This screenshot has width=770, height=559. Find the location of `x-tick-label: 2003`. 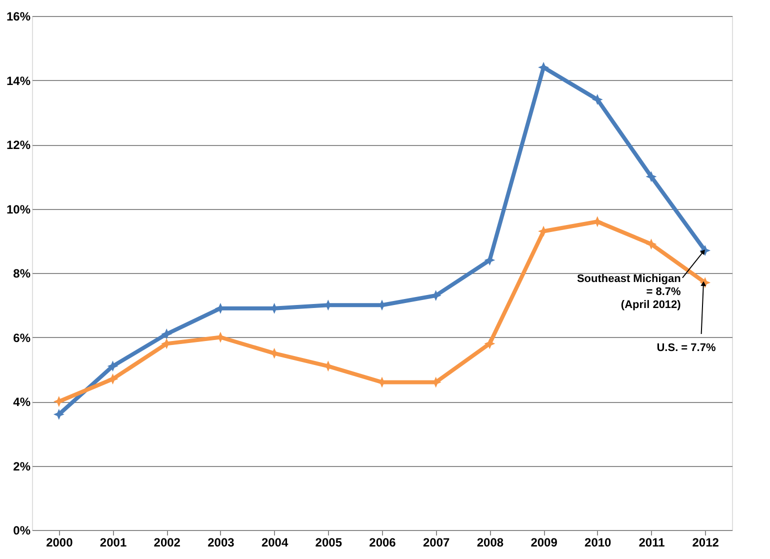

x-tick-label: 2003 is located at coordinates (221, 543).